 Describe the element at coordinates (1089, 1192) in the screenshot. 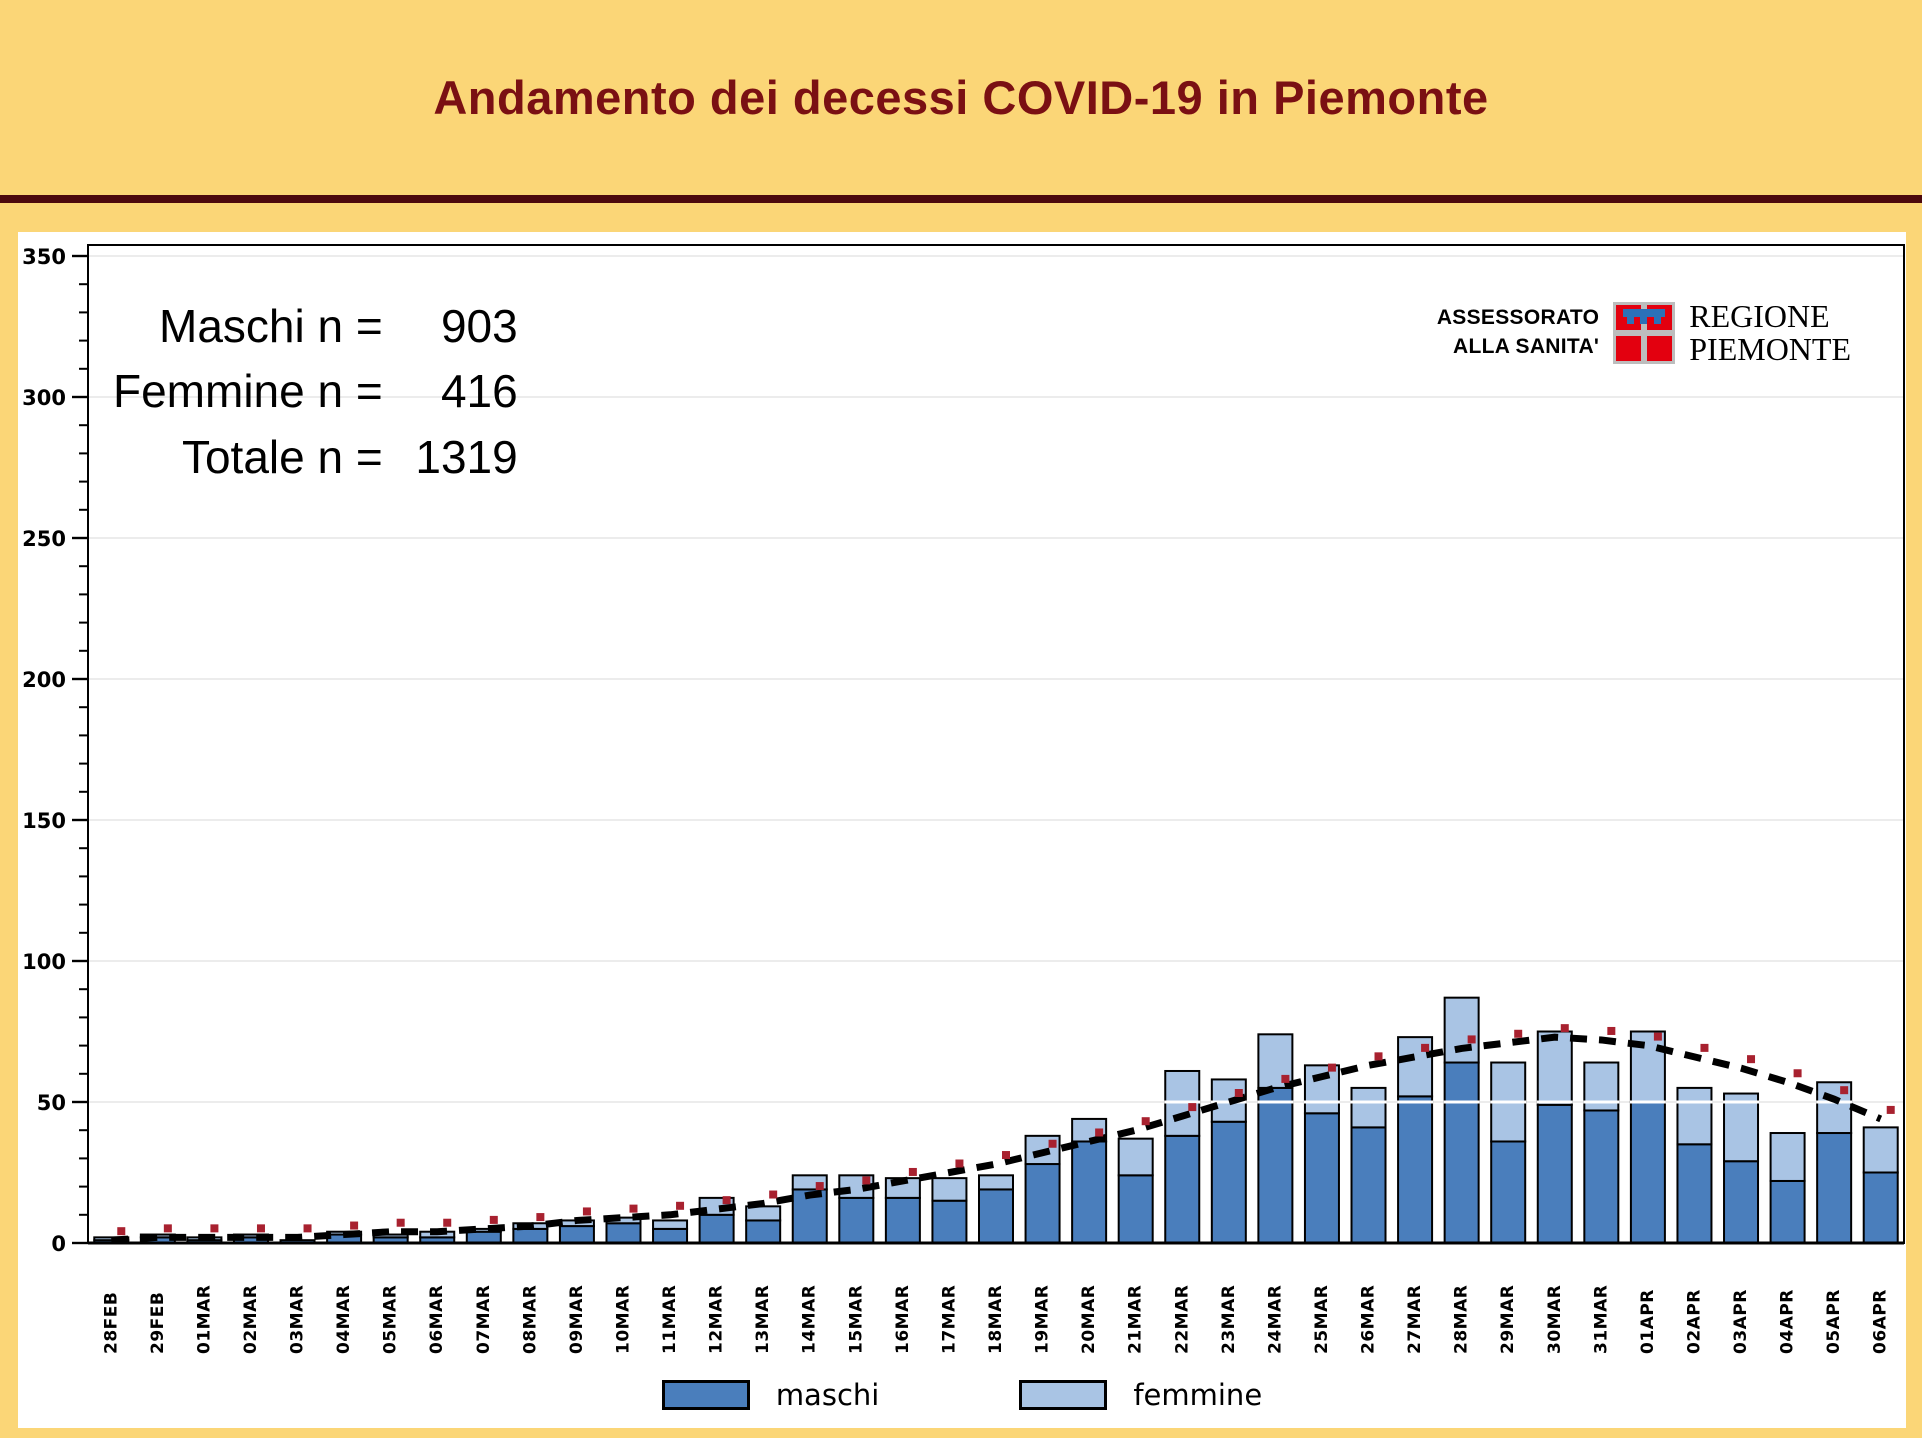

I see `bar-maschi-20MAR` at that location.